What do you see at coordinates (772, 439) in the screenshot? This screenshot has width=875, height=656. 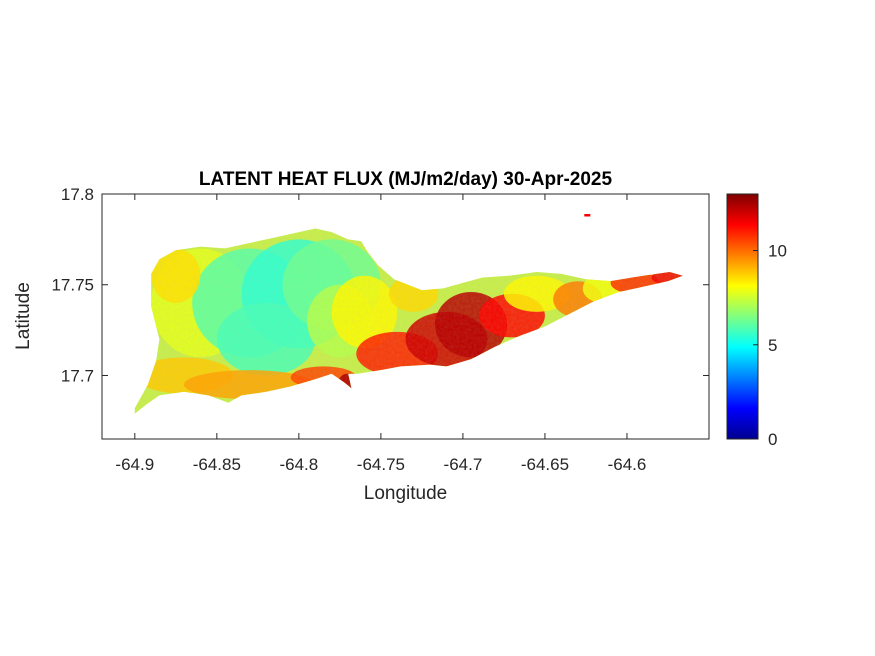 I see `colorbar-tick-label: 0` at bounding box center [772, 439].